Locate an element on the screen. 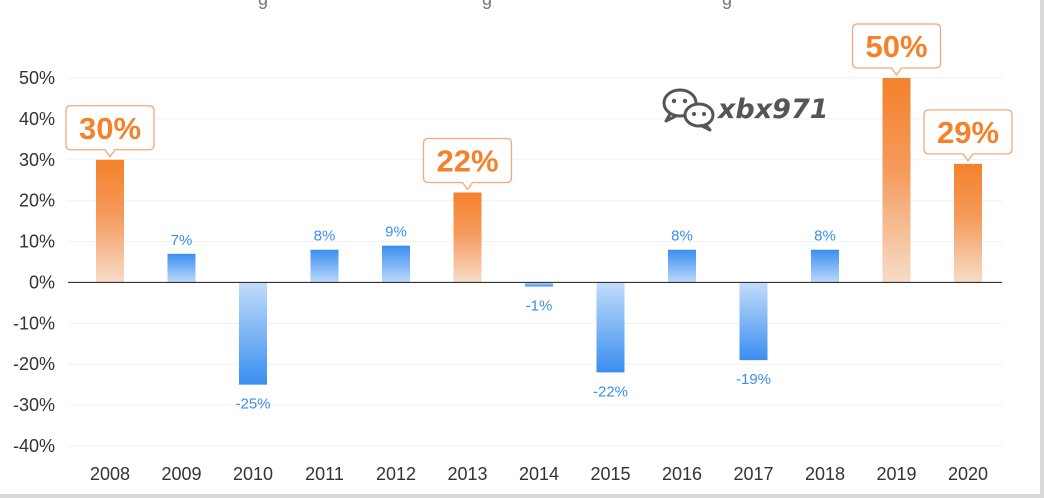 The height and width of the screenshot is (498, 1044). wechat-icon is located at coordinates (688, 110).